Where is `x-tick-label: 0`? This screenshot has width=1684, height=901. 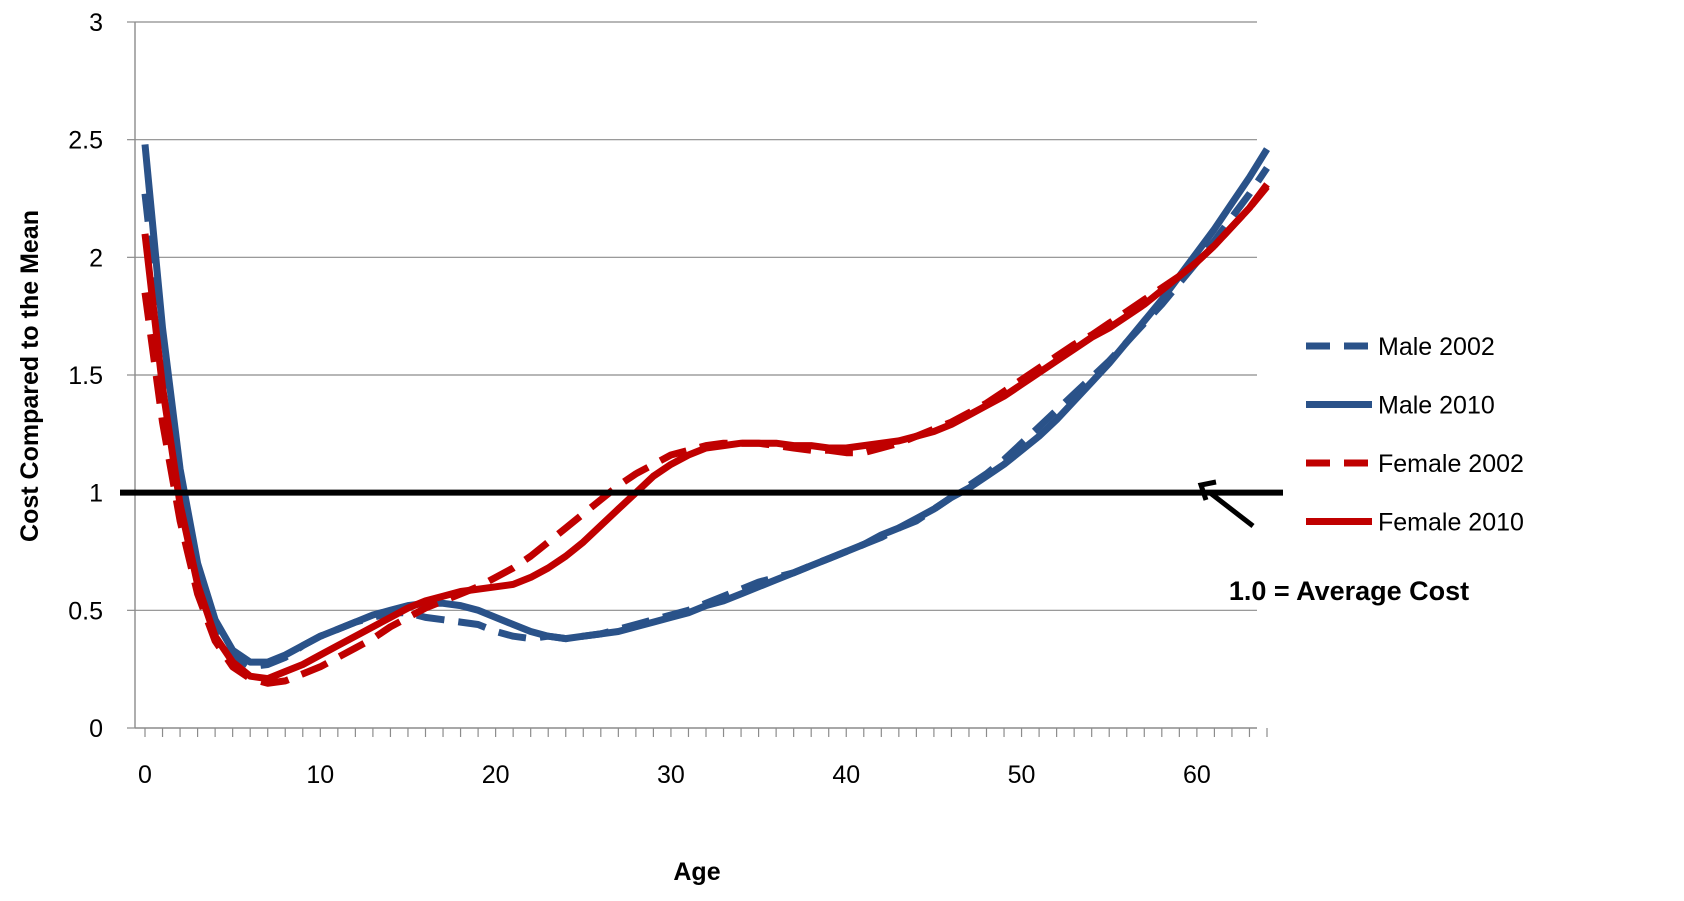
x-tick-label: 0 is located at coordinates (145, 775).